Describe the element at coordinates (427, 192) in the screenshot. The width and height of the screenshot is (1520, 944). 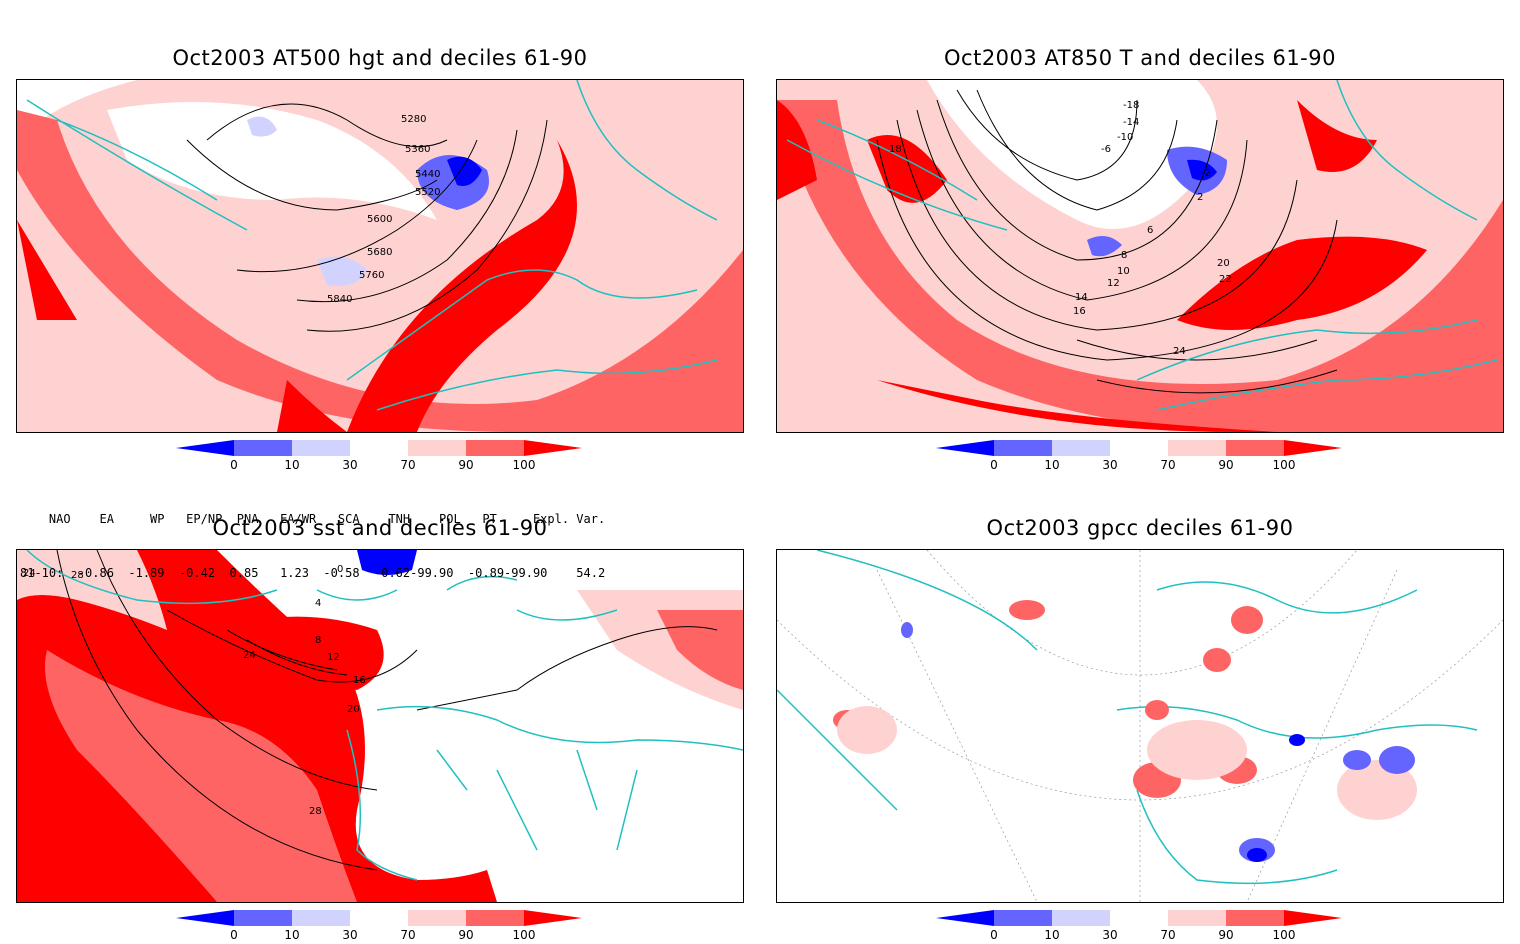
I see `contour-label: 5520` at that location.